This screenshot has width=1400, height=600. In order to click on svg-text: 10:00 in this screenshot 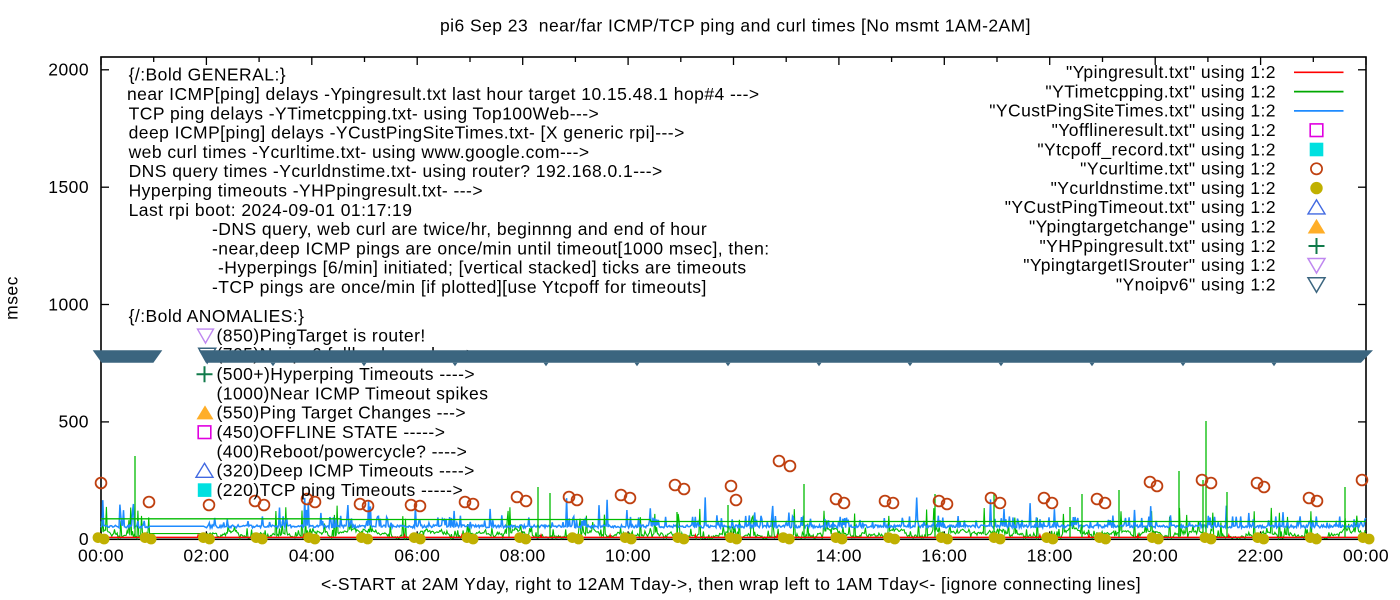, I will do `click(628, 556)`.